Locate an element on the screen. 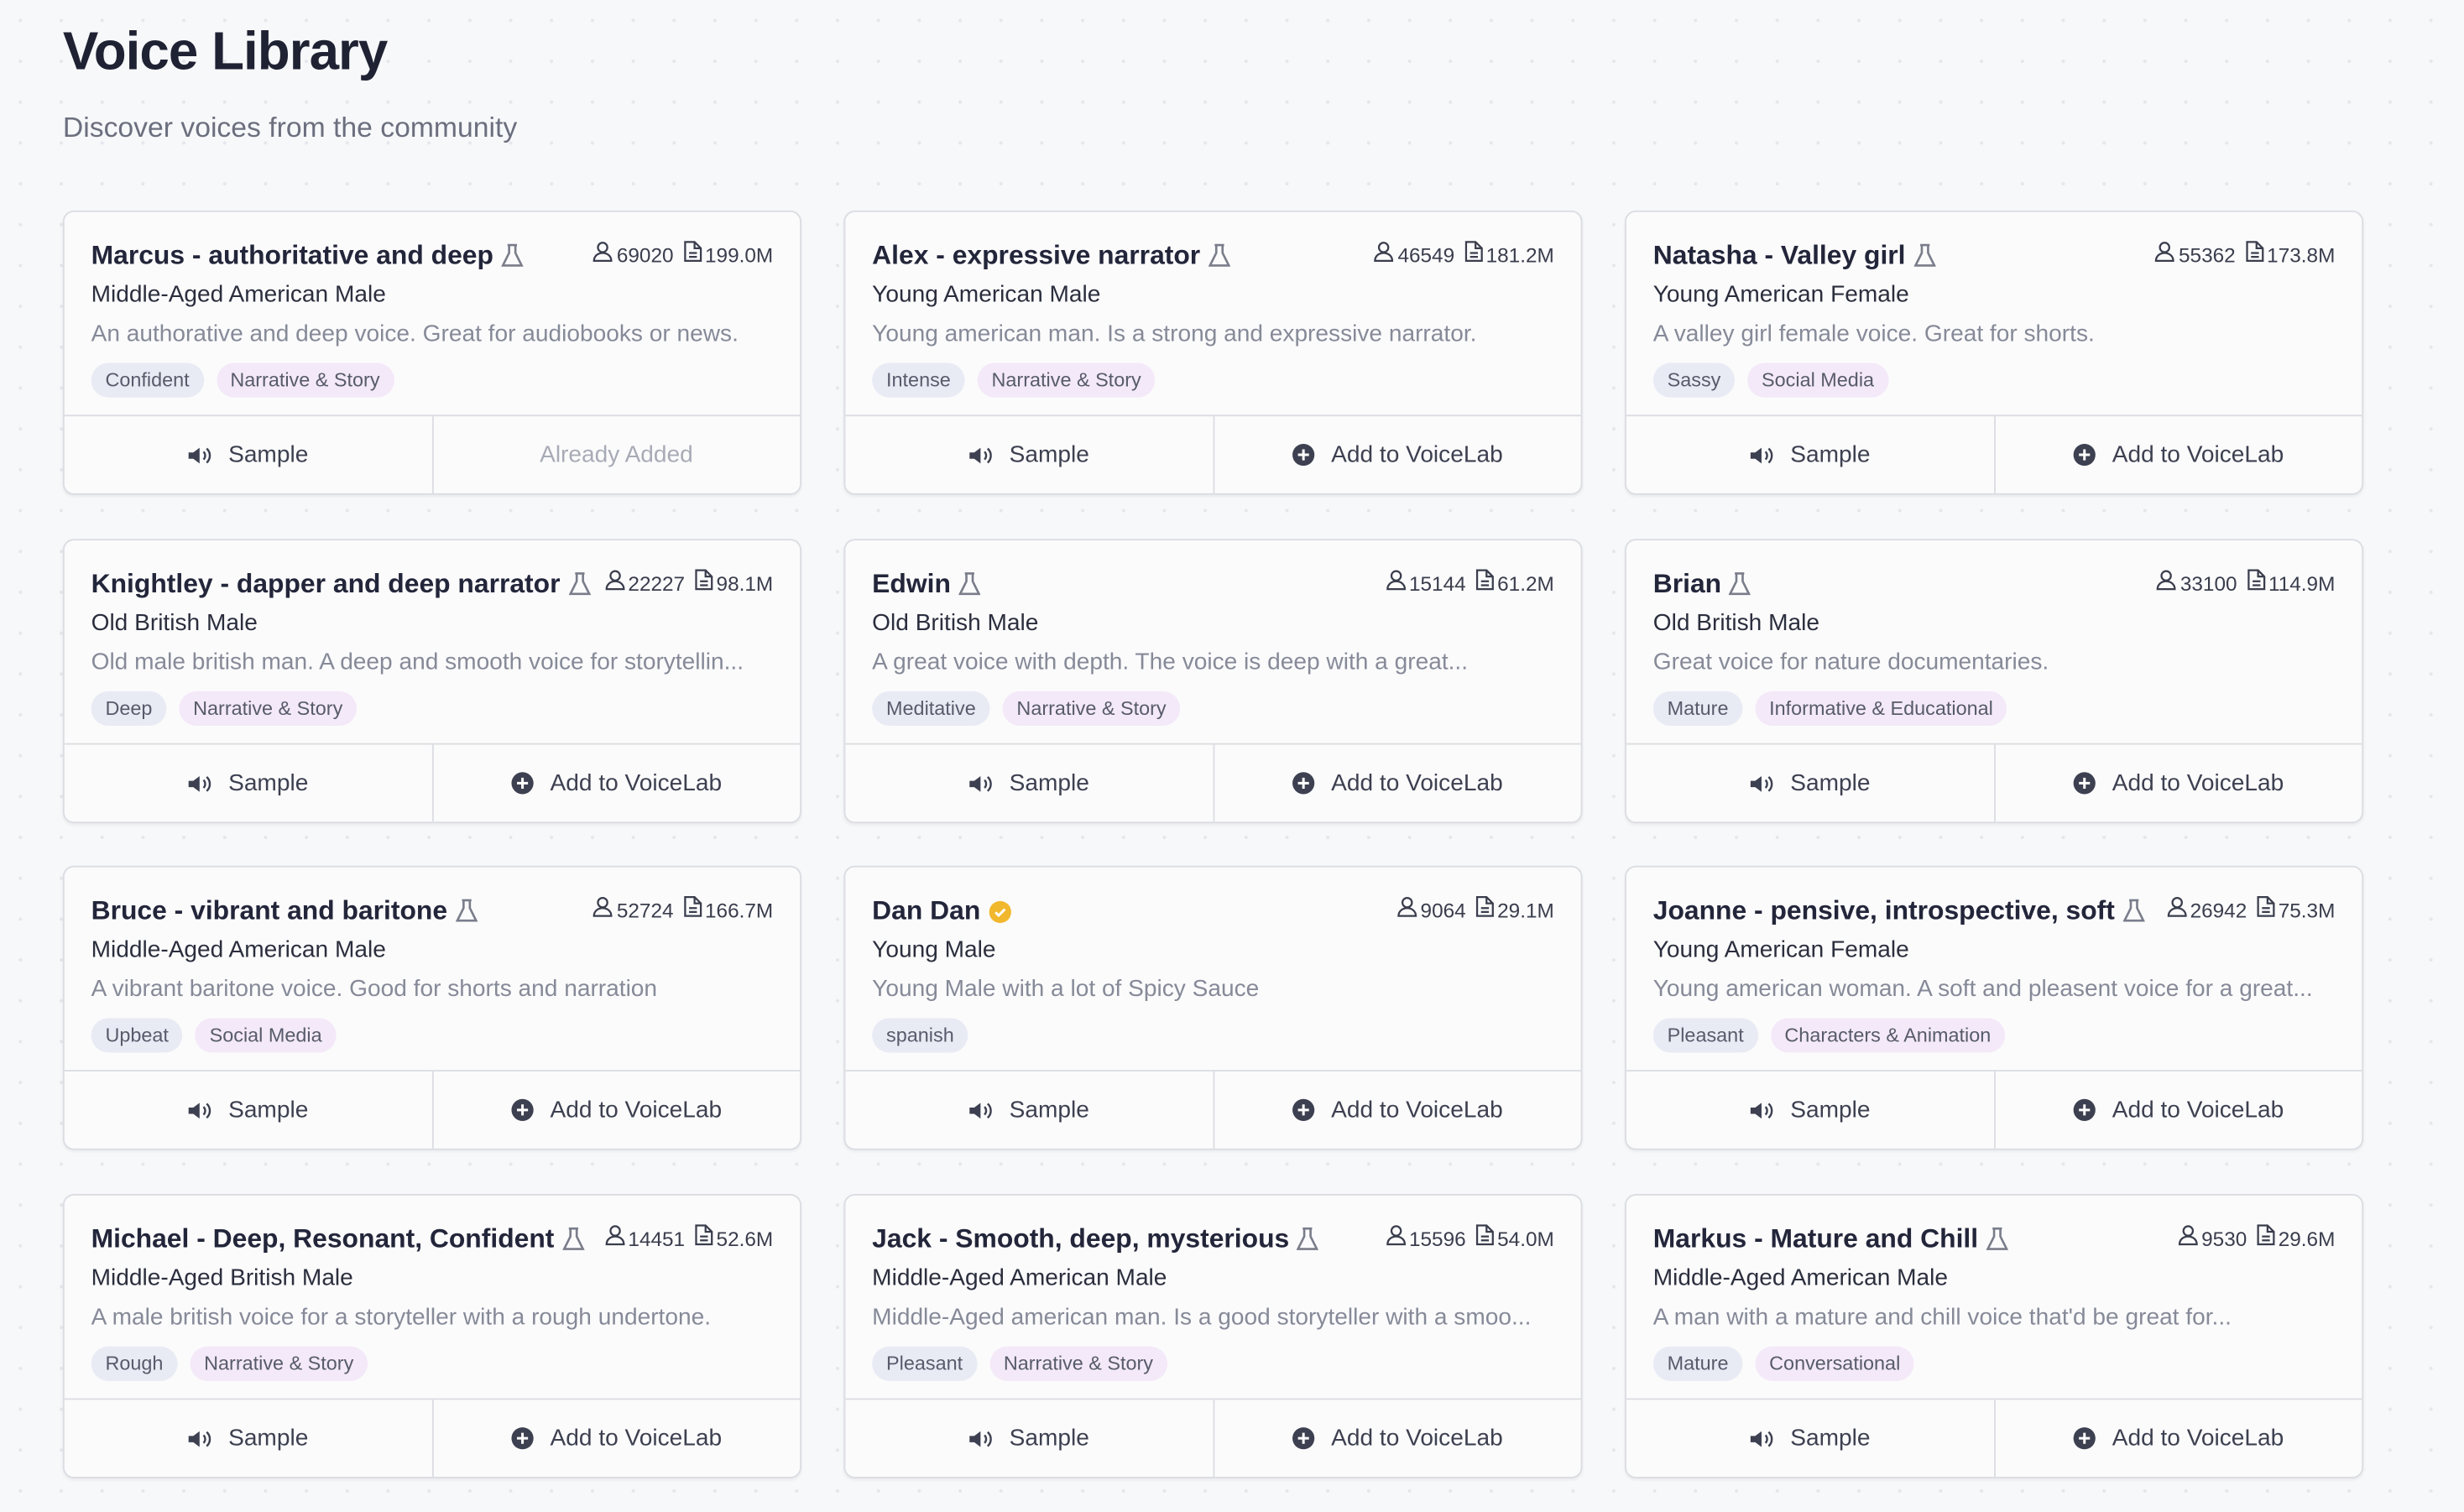 The image size is (2464, 1512). file-icon is located at coordinates (2268, 1235).